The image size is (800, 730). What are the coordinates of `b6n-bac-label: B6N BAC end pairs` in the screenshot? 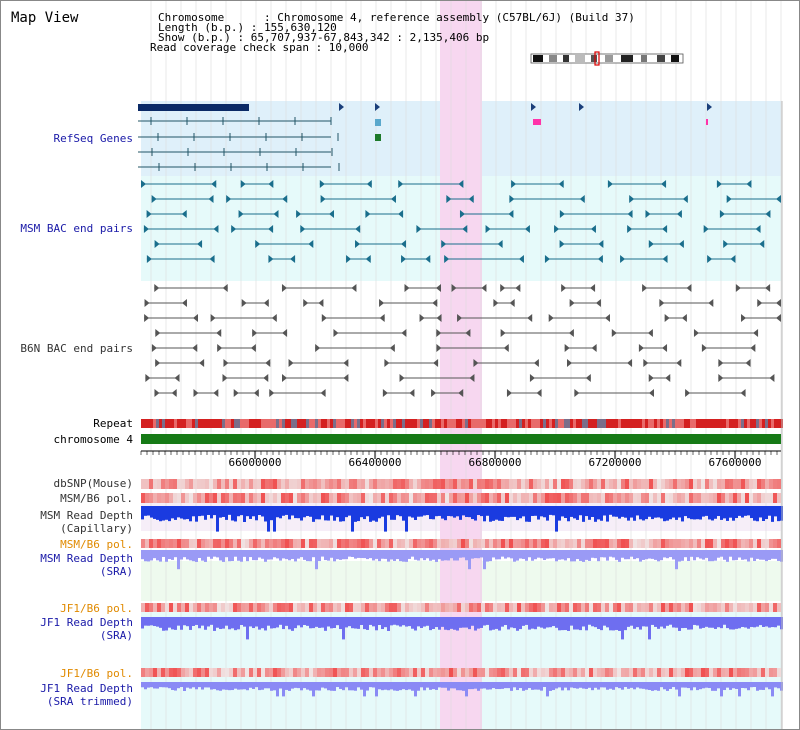 It's located at (76, 348).